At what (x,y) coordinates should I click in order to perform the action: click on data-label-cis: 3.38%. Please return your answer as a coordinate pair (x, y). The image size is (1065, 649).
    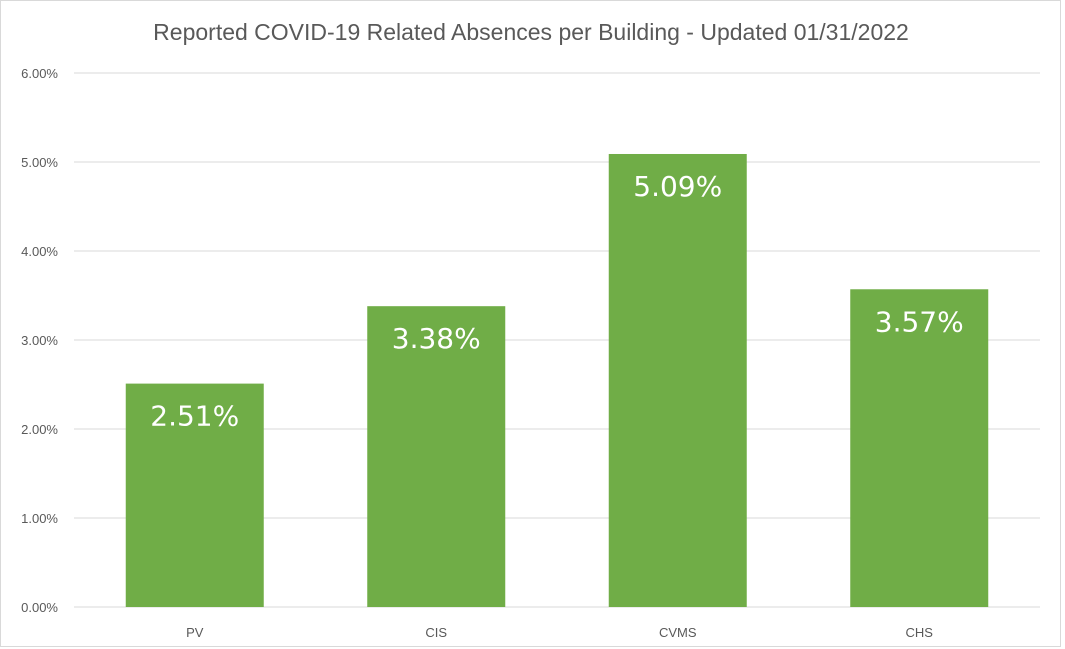
    Looking at the image, I should click on (436, 338).